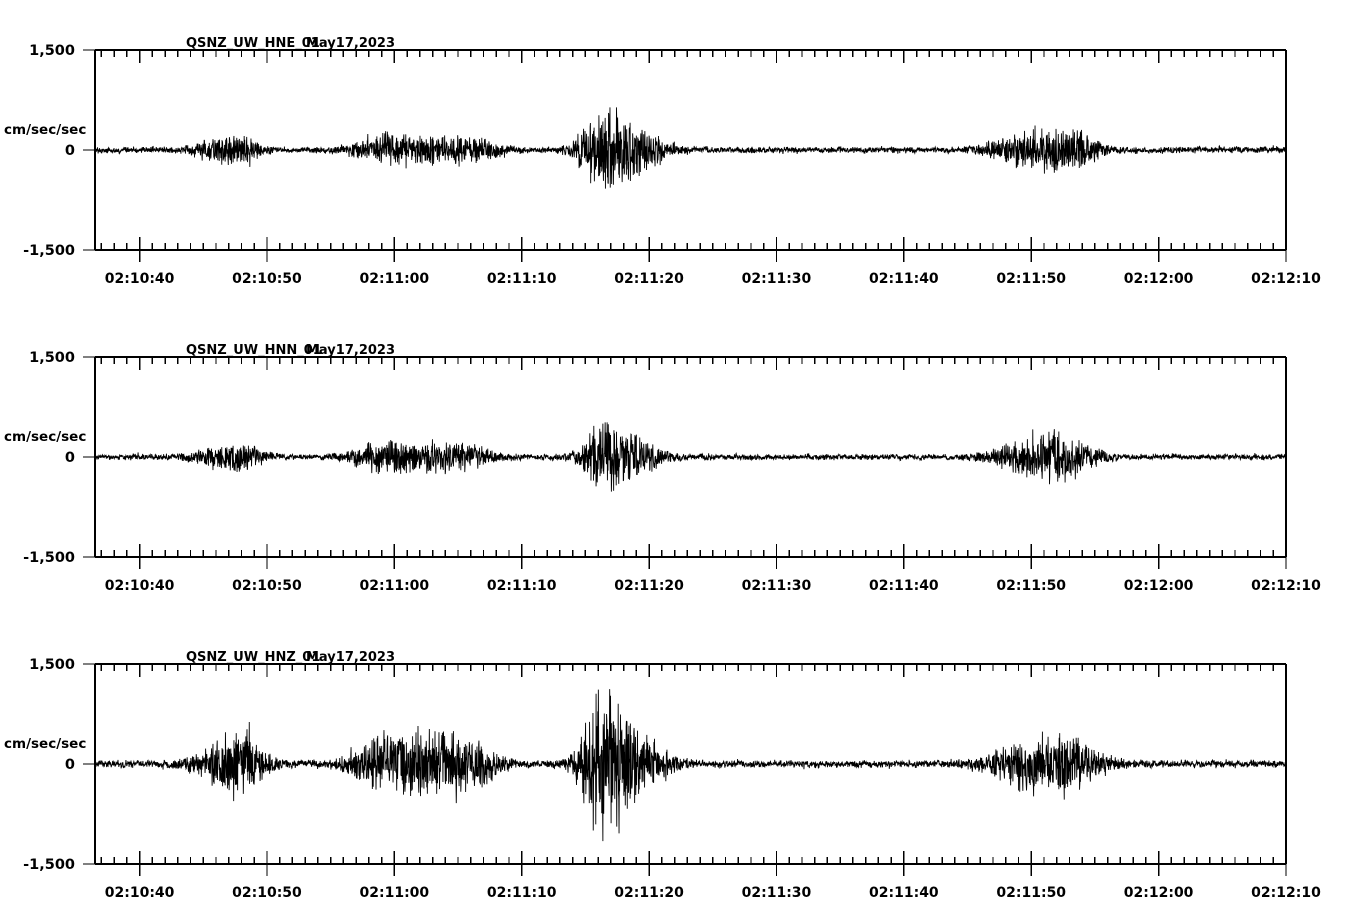  I want to click on panel-title-station: QSNZ_UW_HNN_01, so click(254, 350).